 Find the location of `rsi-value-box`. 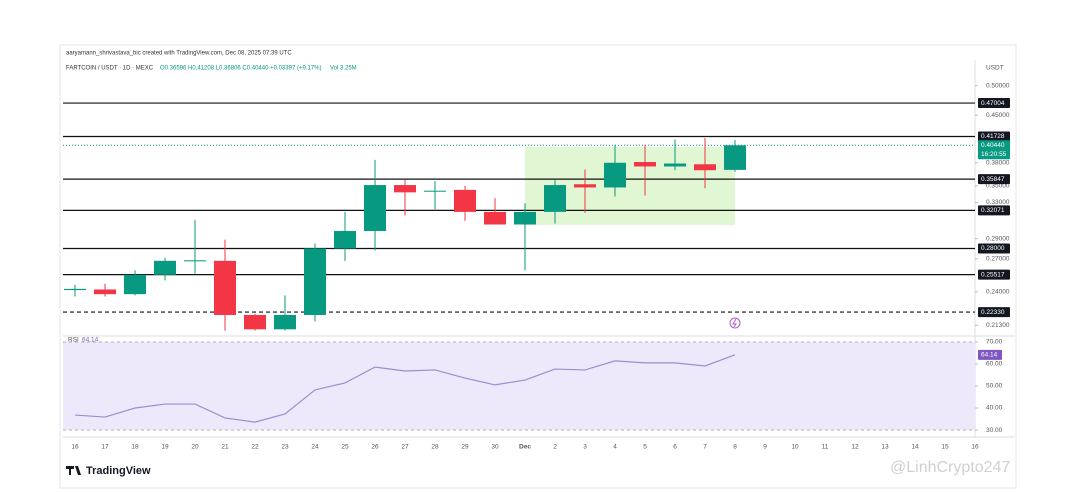

rsi-value-box is located at coordinates (990, 354).